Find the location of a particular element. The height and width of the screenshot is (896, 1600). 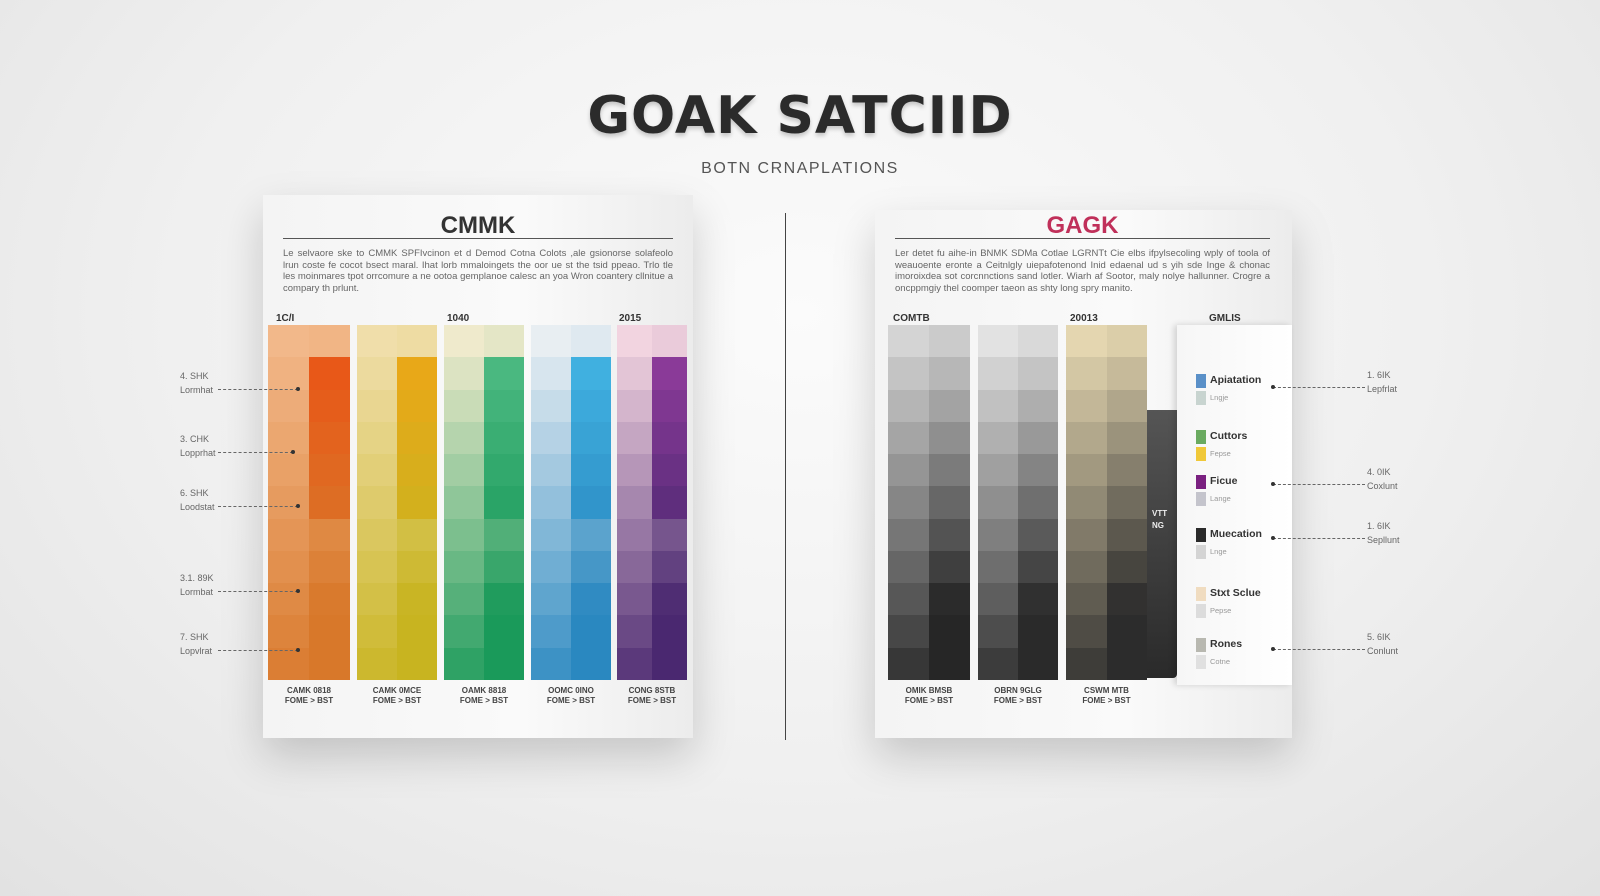

annotation-value: 4. 0IK is located at coordinates (1379, 472).